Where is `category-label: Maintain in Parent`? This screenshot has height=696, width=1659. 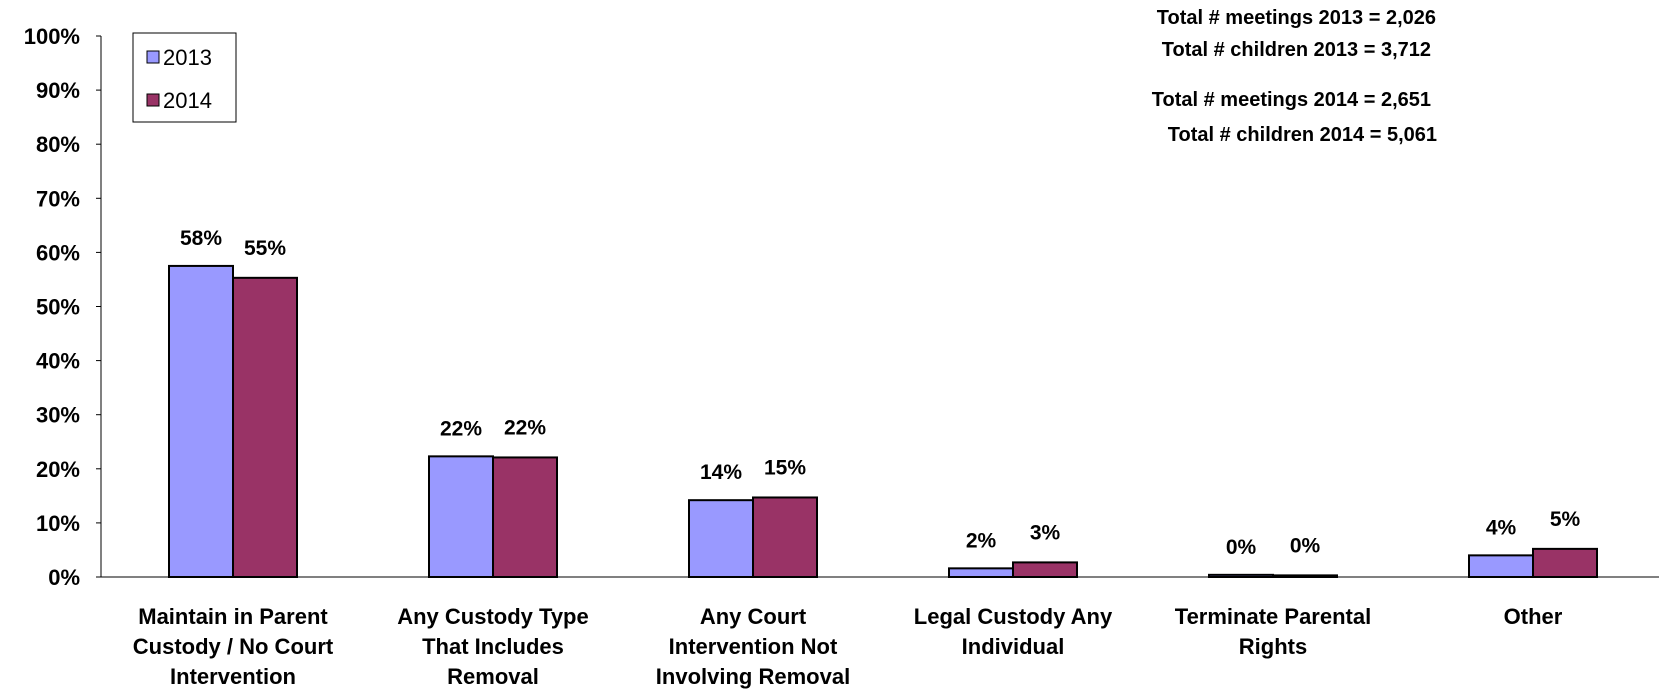 category-label: Maintain in Parent is located at coordinates (233, 616).